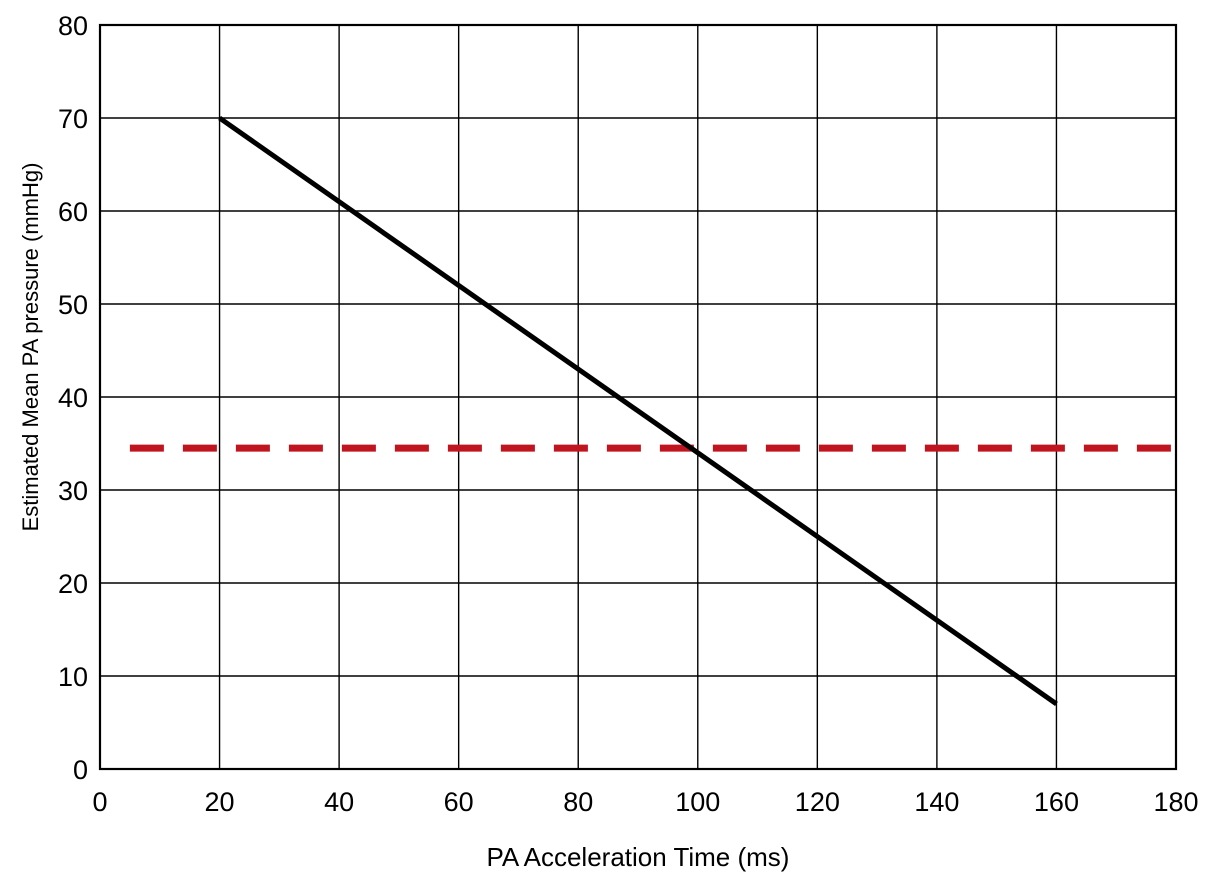 This screenshot has height=886, width=1215. What do you see at coordinates (220, 802) in the screenshot?
I see `x-tick-label: 20` at bounding box center [220, 802].